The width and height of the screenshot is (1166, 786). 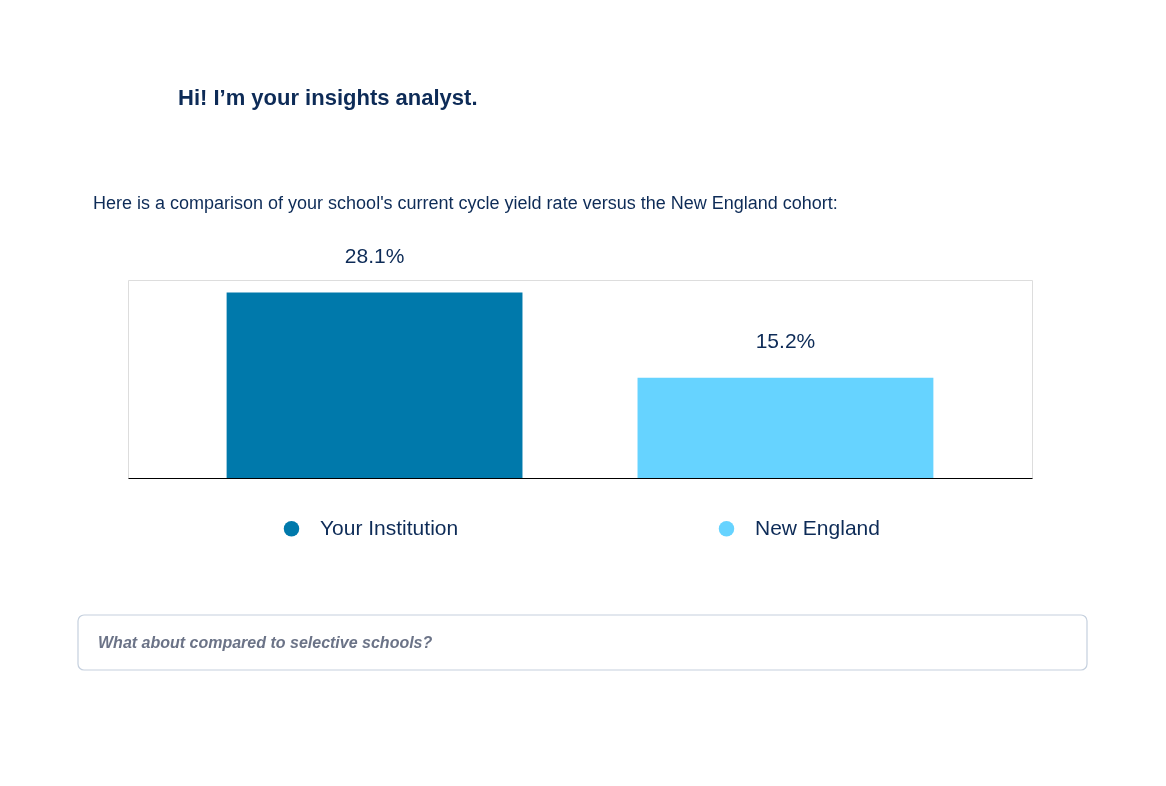 I want to click on chart-subtitle: Here is a comparison of your school's current cycle yield rate versus the New England cohort:, so click(x=465, y=203).